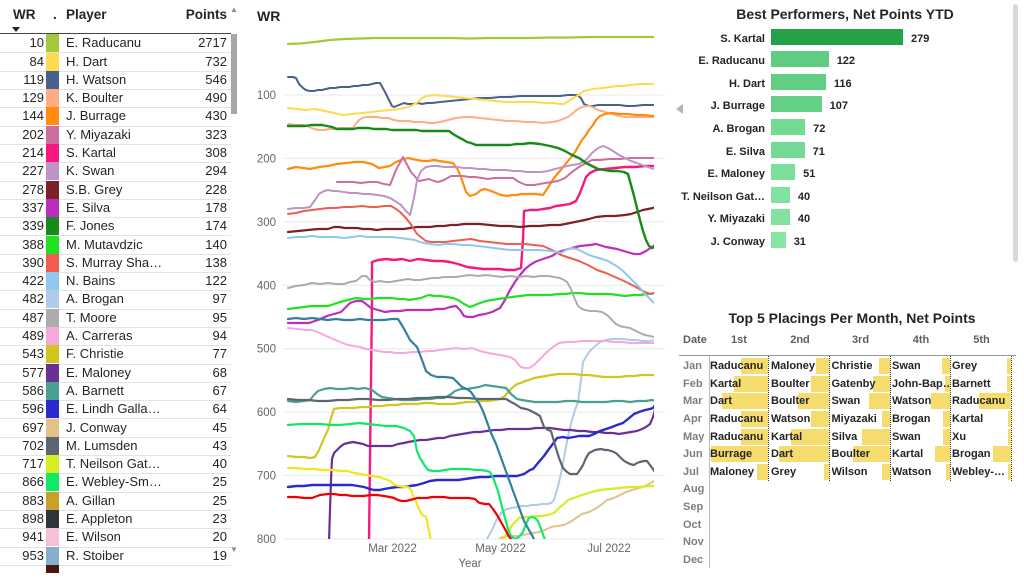 This screenshot has width=1024, height=582. I want to click on svg-text: 200, so click(266, 159).